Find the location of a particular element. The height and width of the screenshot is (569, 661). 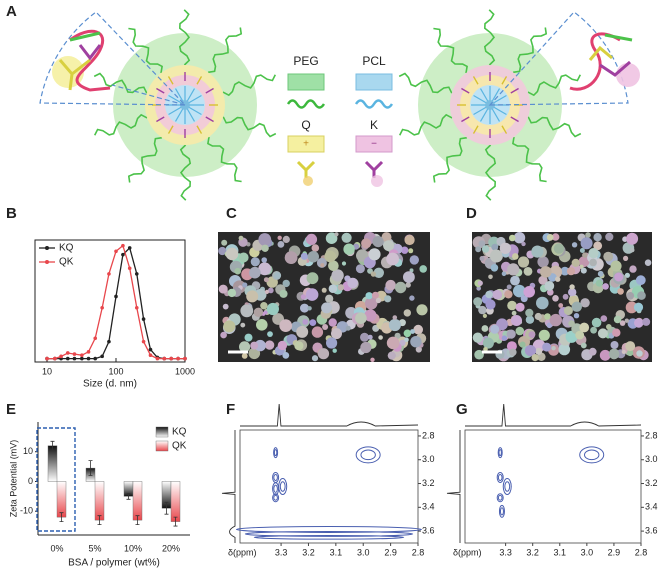

y-tick-label: 0 is located at coordinates (30, 481).